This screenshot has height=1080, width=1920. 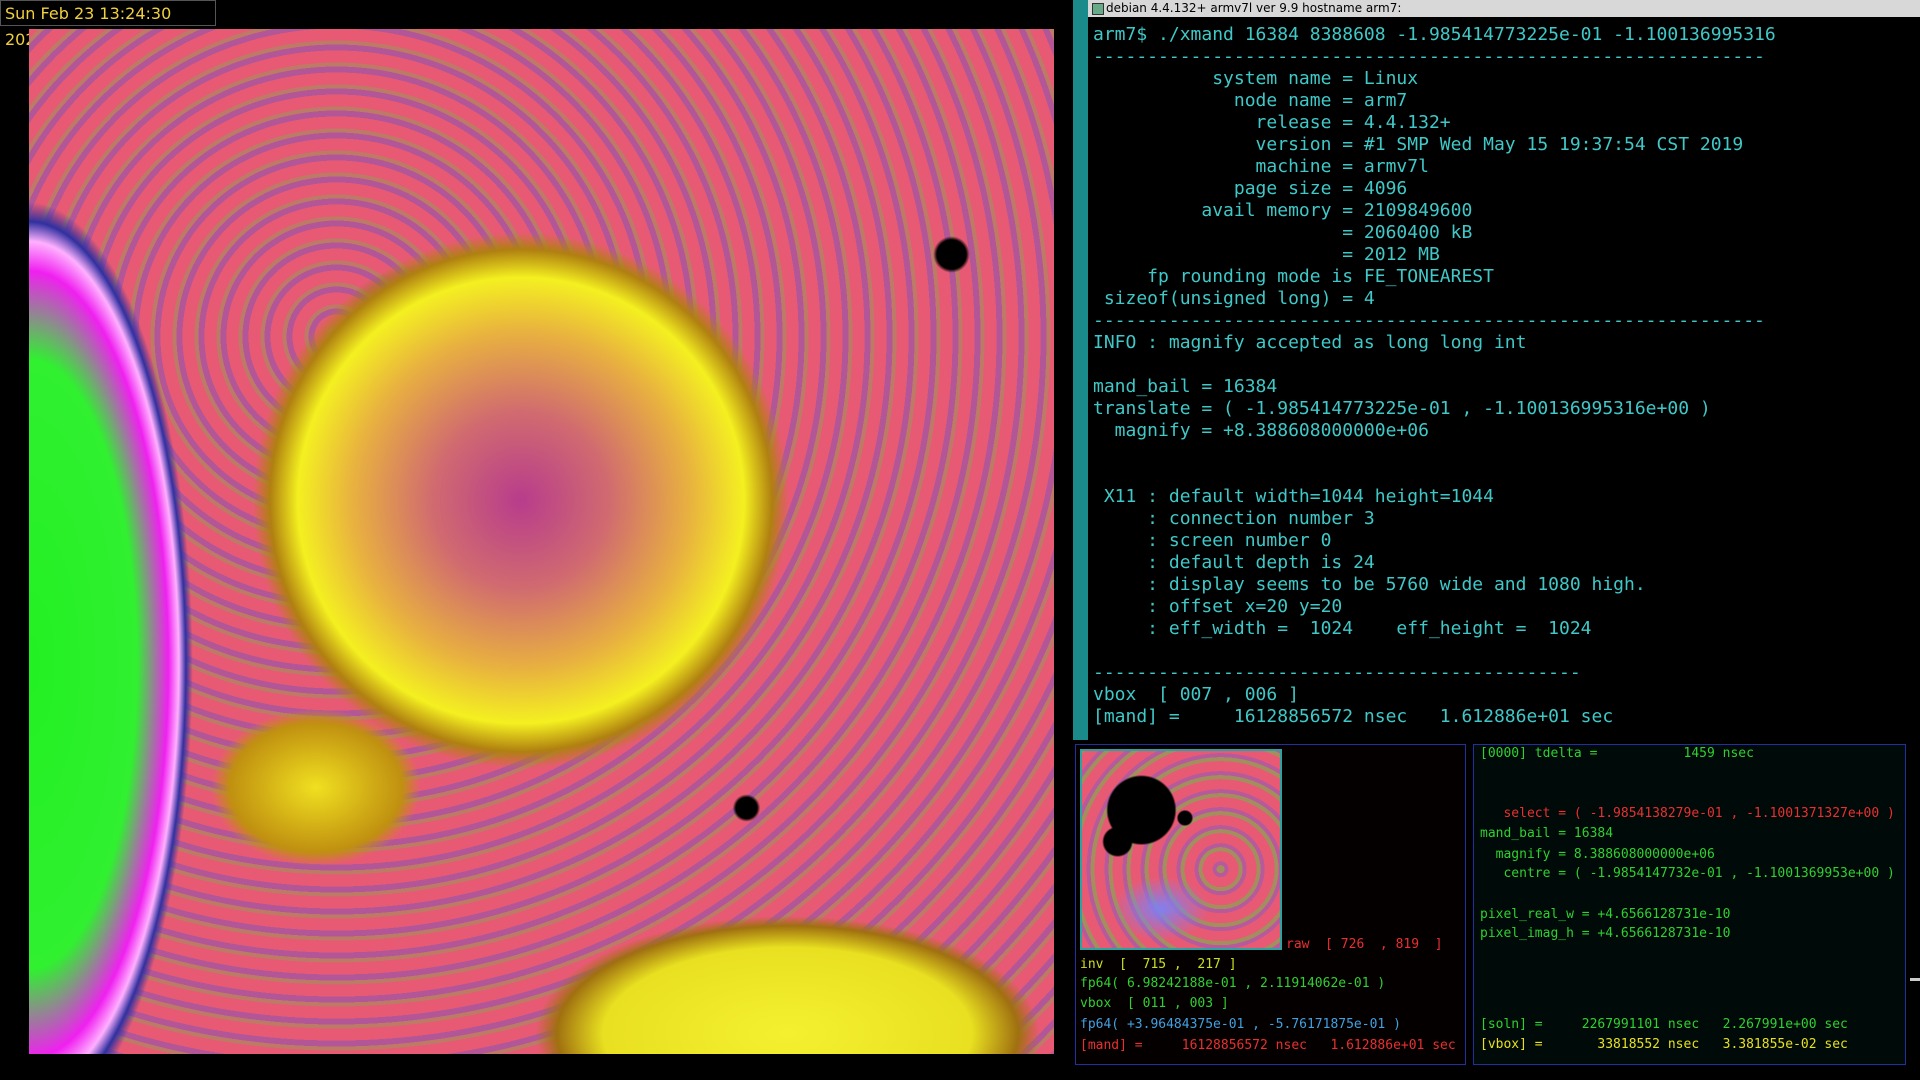 I want to click on terminal-line: X11 : default width=1044 height=1044, so click(x=1293, y=496).